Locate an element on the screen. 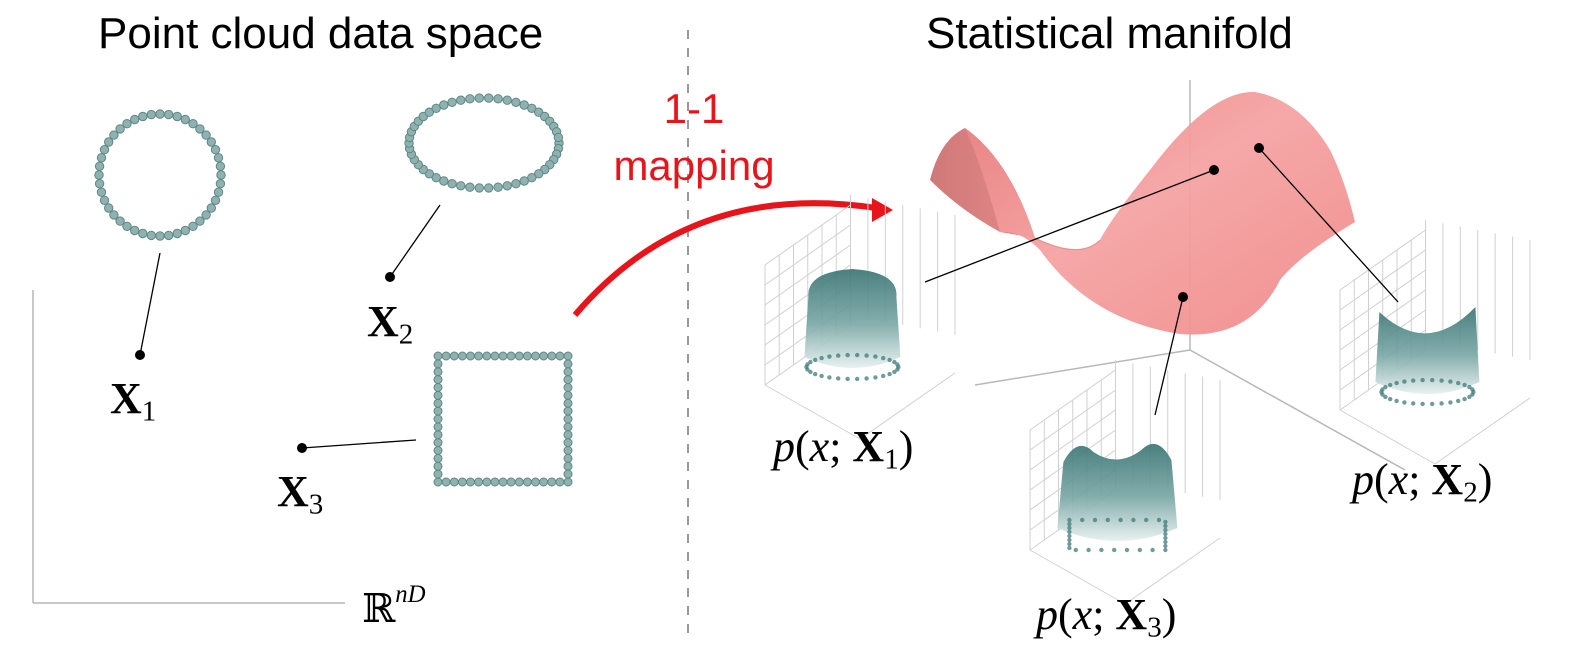 The image size is (1588, 657). mapping-label-line1: 1-1 is located at coordinates (694, 108).